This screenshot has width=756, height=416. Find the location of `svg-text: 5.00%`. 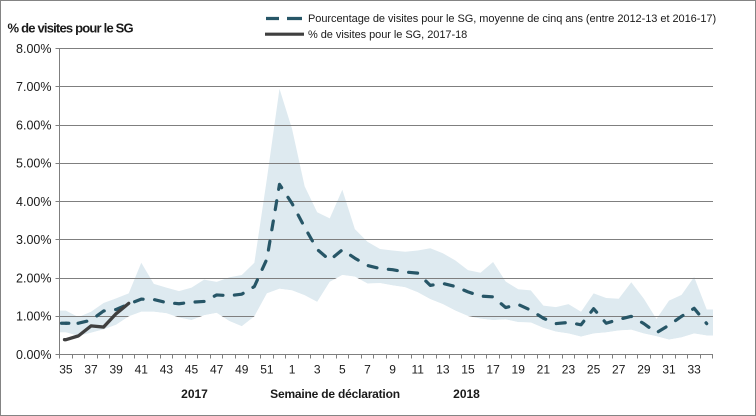

svg-text: 5.00% is located at coordinates (33, 164).